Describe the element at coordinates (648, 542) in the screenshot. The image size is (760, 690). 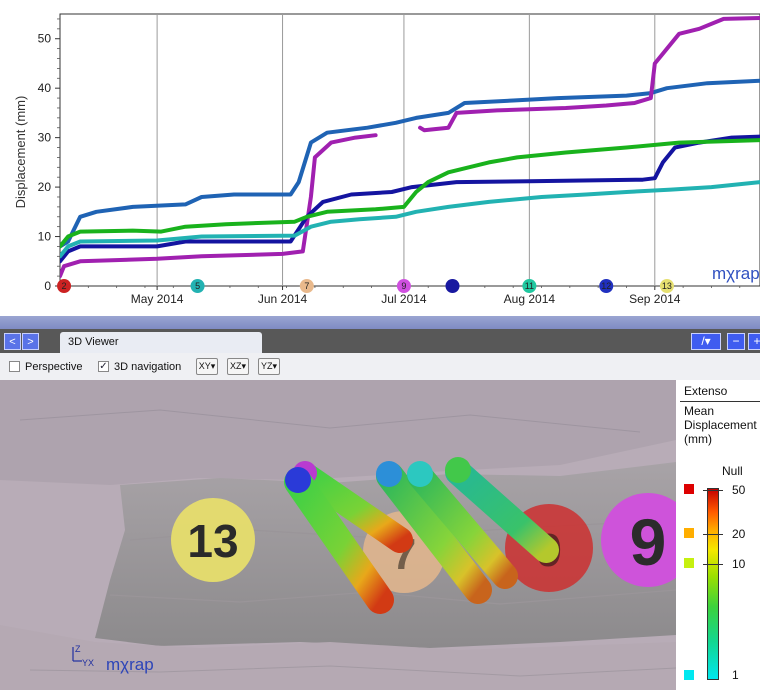
I see `bubble-9-magenta-label: 9` at that location.